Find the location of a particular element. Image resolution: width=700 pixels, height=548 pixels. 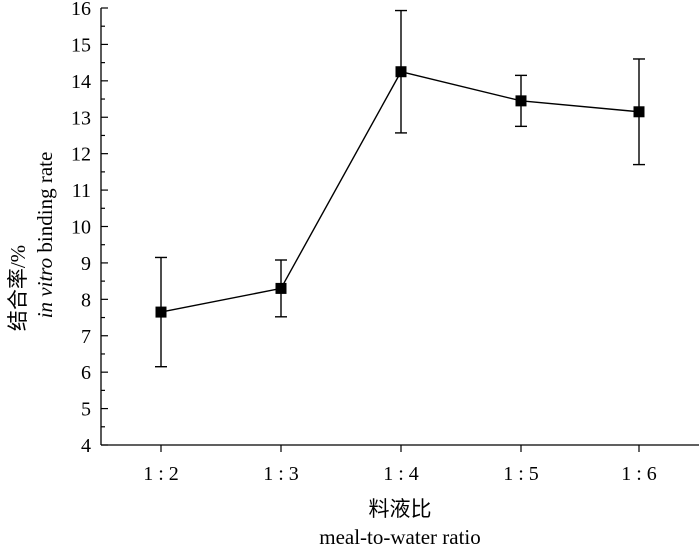

y-tick-label: 12 is located at coordinates (81, 155).